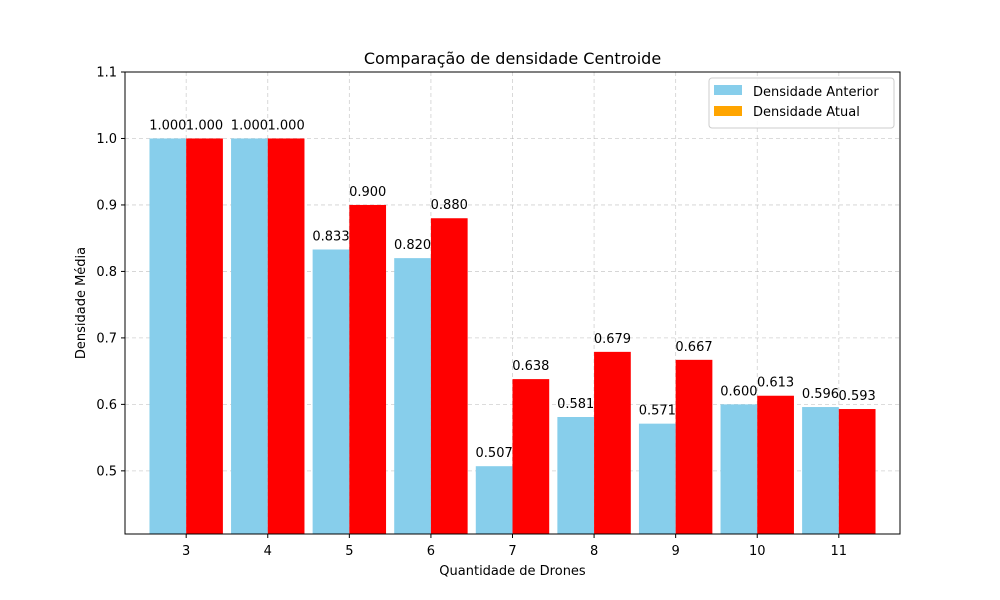 The image size is (1000, 600). I want to click on x-tick-label: 3, so click(186, 551).